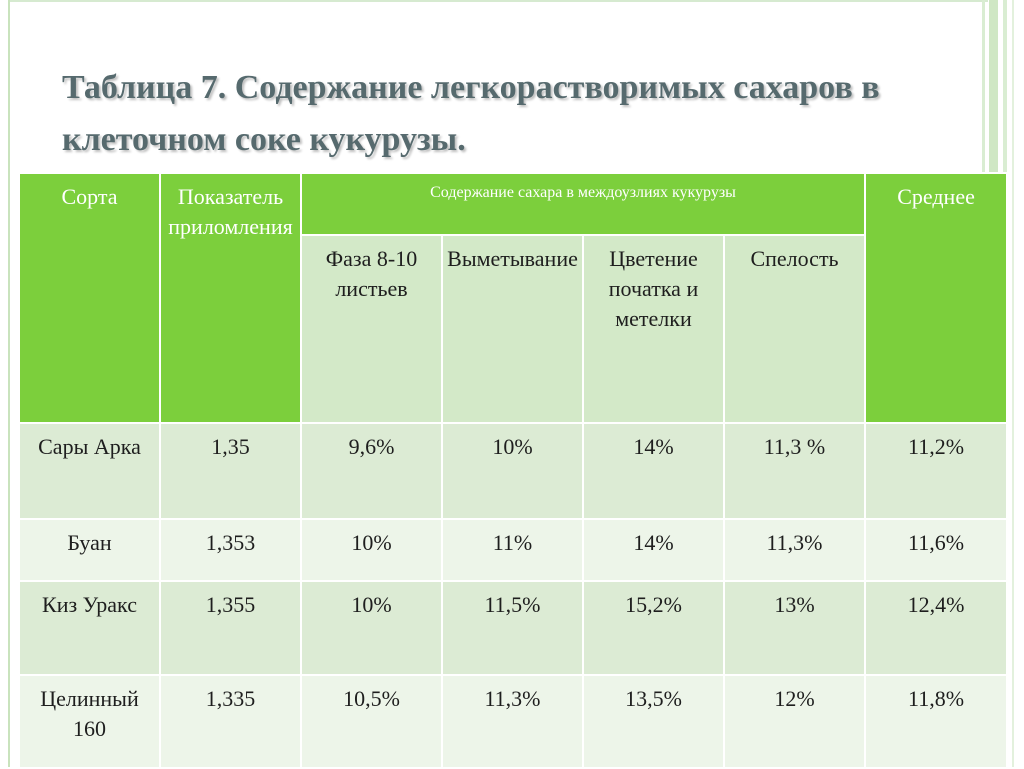 This screenshot has height=769, width=1024. I want to click on cell-phase2: 11%, so click(512, 550).